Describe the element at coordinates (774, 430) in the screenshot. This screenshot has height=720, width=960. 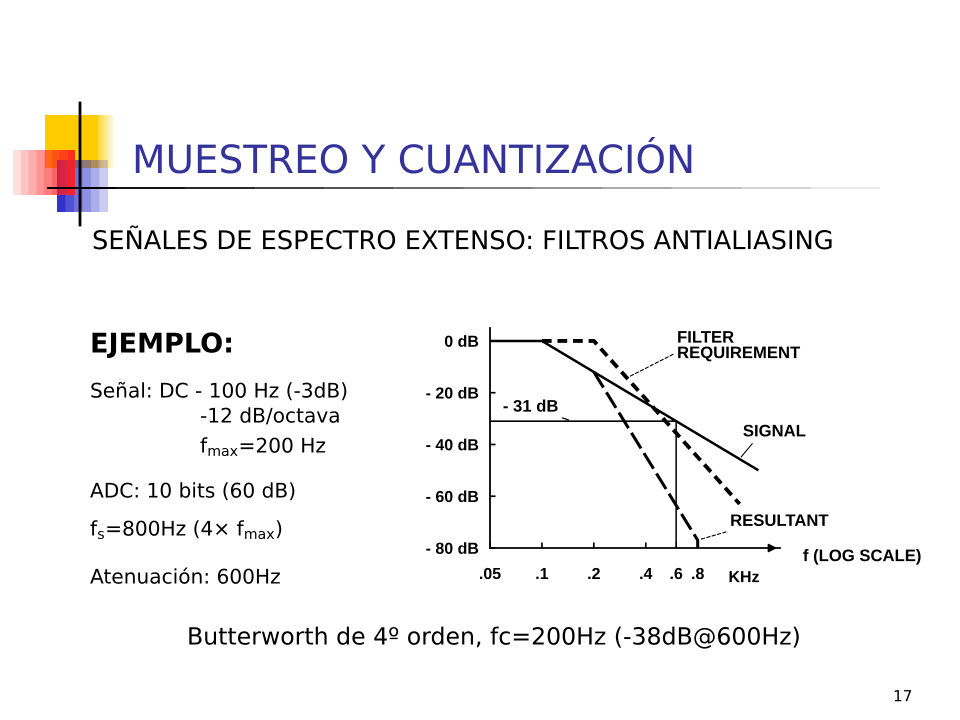
I see `series-label: SIGNAL` at that location.